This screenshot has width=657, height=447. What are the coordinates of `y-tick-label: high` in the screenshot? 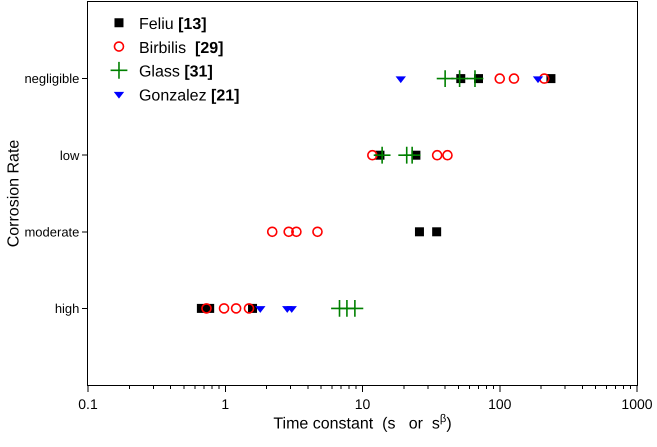 It's located at (67, 308).